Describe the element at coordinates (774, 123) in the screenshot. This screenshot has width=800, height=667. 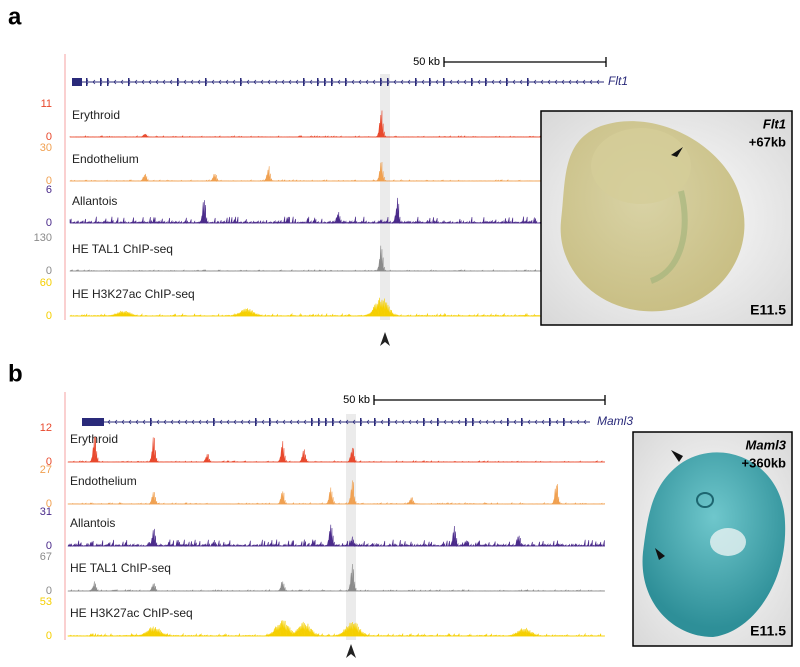
I see `embryo-gene: Flt1` at that location.